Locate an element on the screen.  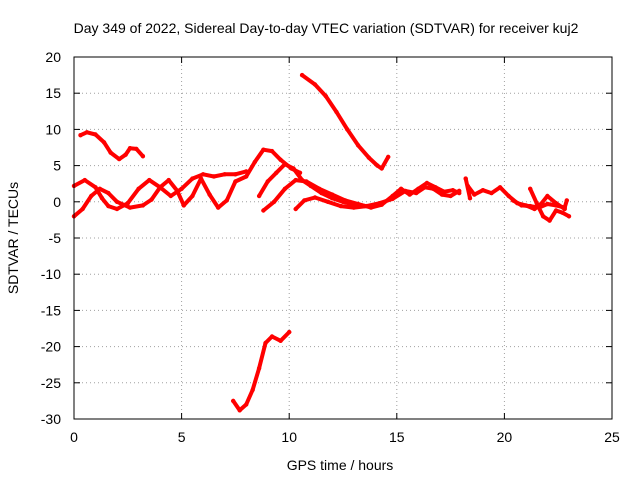
y-tick-label: 20 is located at coordinates (53, 57).